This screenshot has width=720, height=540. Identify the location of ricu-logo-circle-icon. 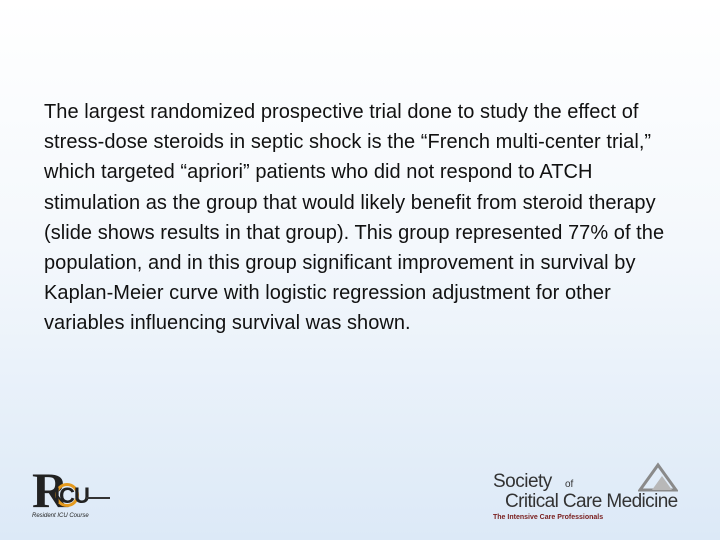
(67, 495).